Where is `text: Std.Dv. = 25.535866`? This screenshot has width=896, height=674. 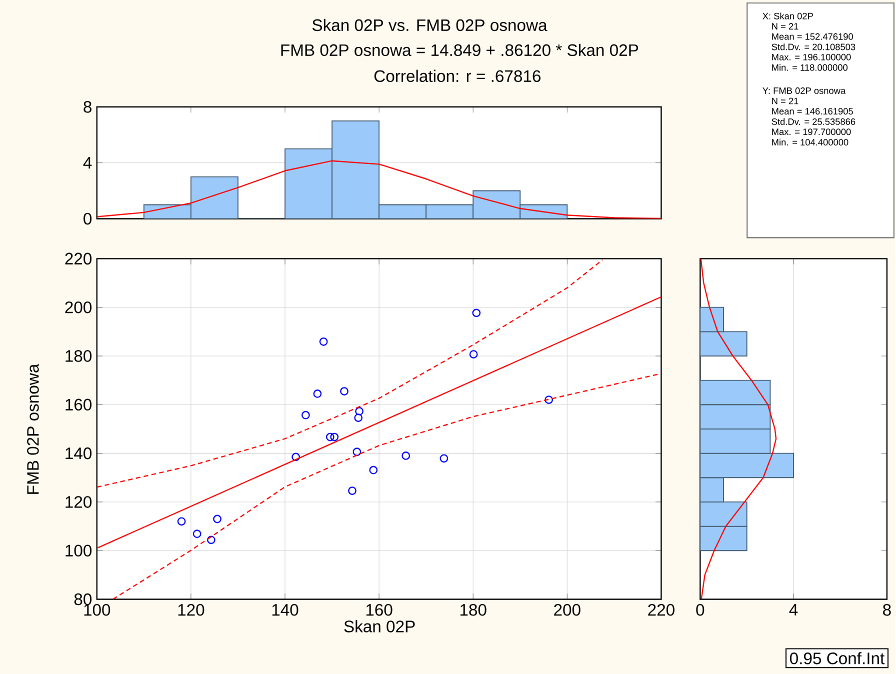
text: Std.Dv. = 25.535866 is located at coordinates (814, 121).